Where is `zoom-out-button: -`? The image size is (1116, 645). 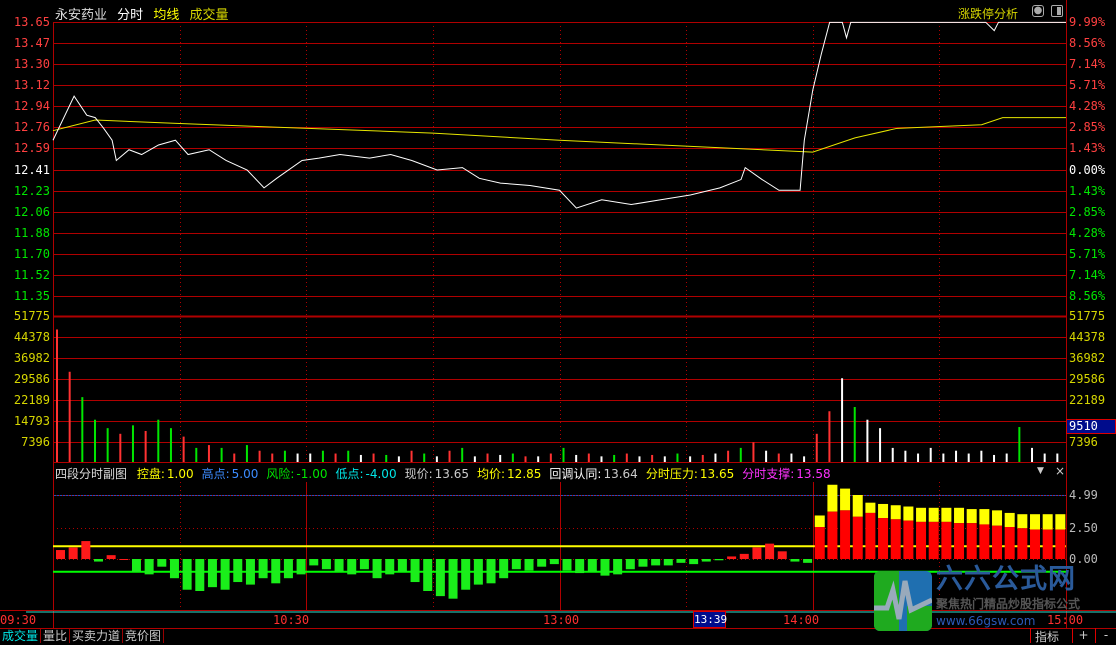 zoom-out-button: - is located at coordinates (1105, 635).